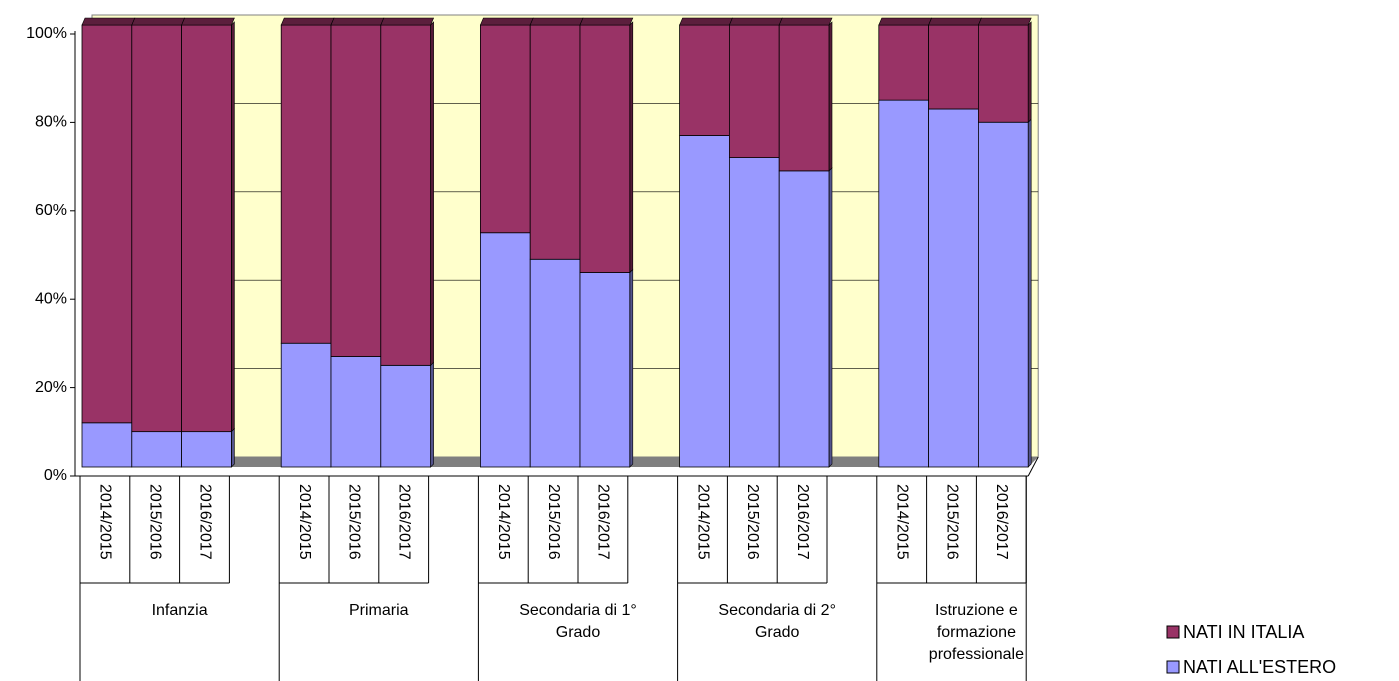 Image resolution: width=1399 pixels, height=681 pixels. Describe the element at coordinates (55, 475) in the screenshot. I see `y-tick-label: 0%` at that location.